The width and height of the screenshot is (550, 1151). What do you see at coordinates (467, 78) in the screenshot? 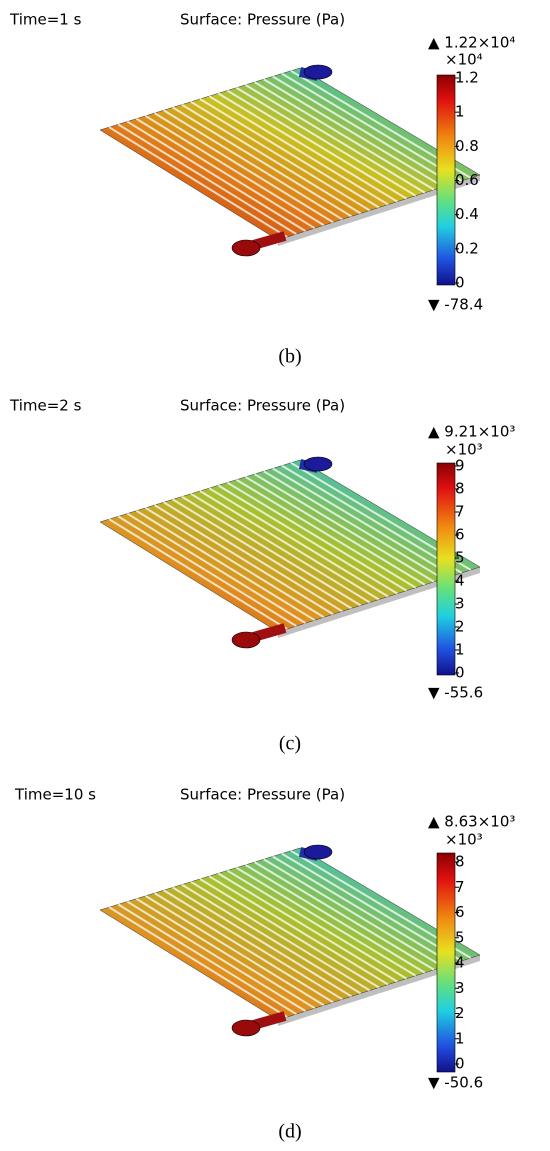
I see `tick-label: 1.2` at bounding box center [467, 78].